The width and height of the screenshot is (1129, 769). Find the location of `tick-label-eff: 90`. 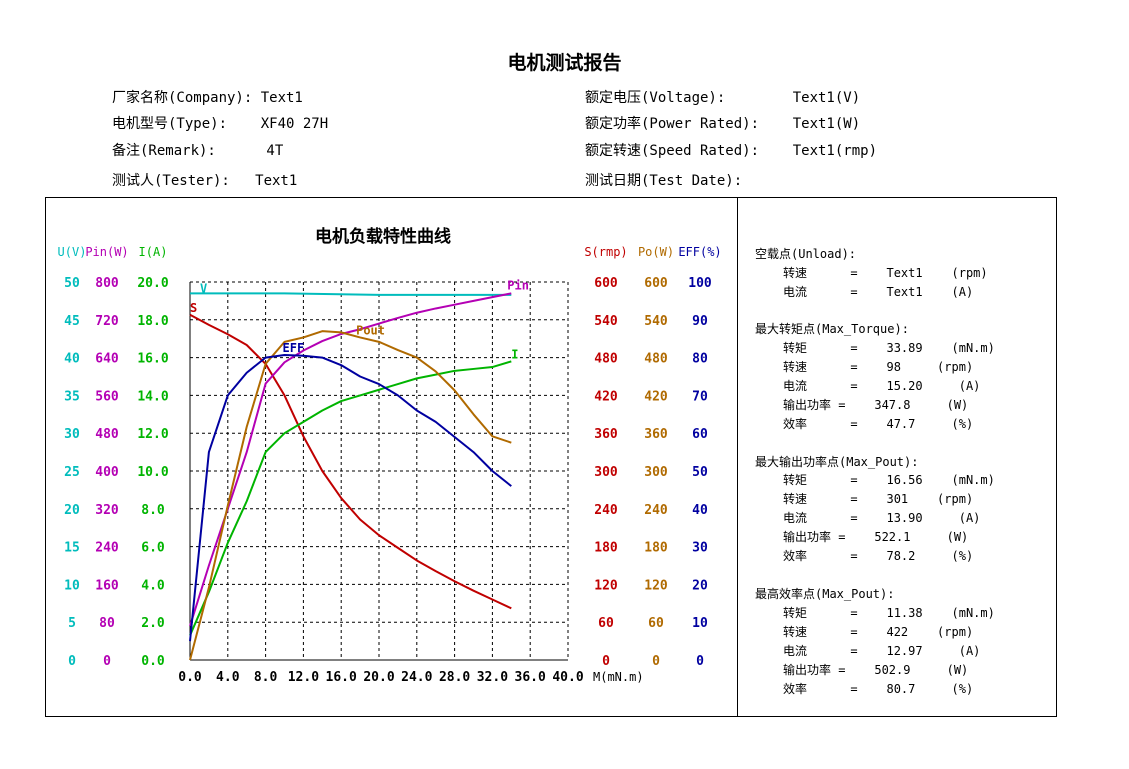

tick-label-eff: 90 is located at coordinates (700, 321).